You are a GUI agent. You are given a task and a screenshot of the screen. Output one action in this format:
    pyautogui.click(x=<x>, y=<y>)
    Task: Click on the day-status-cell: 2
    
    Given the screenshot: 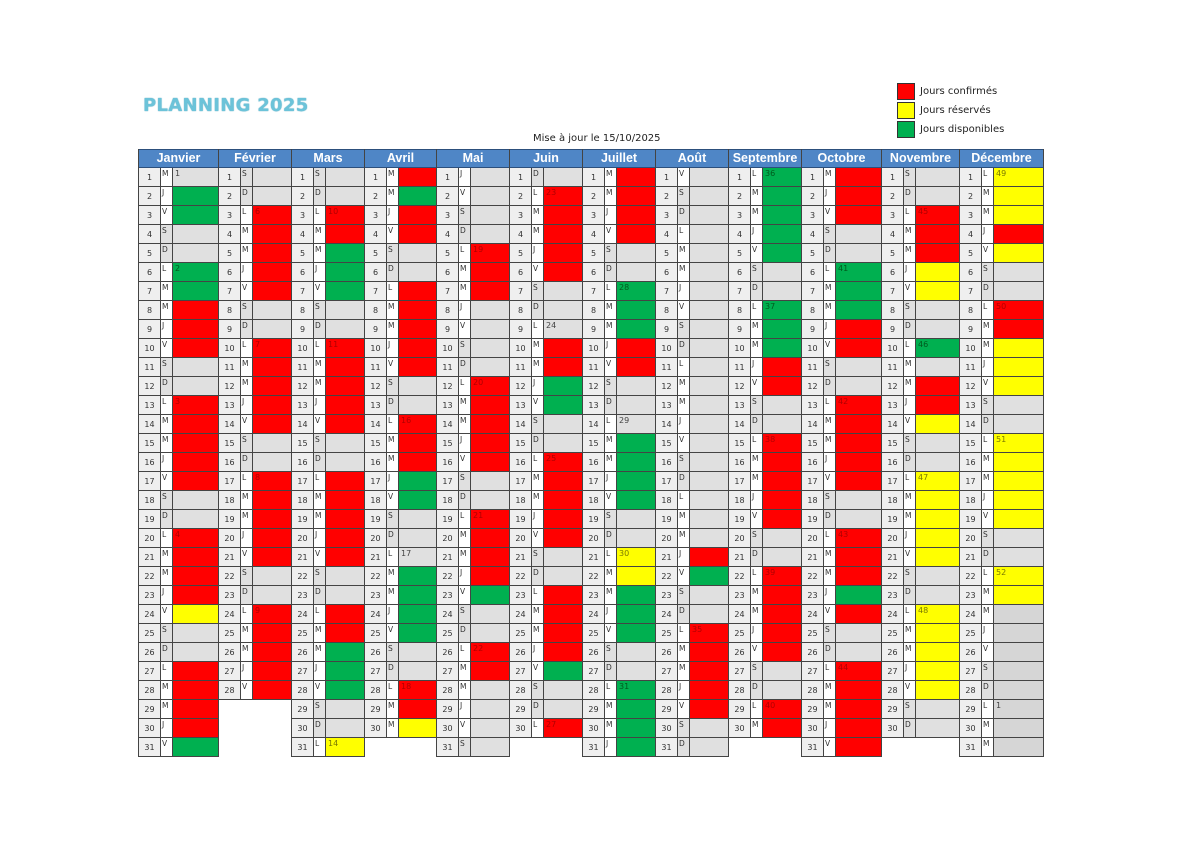 What is the action you would take?
    pyautogui.click(x=195, y=272)
    